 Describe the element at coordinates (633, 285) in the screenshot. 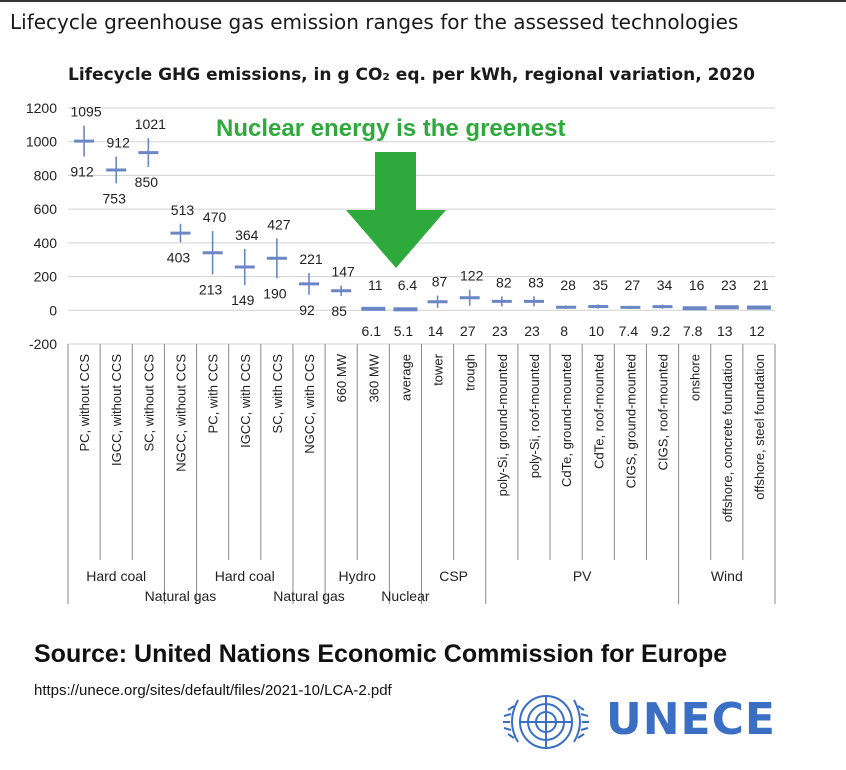

I see `max-value-label: 27` at that location.